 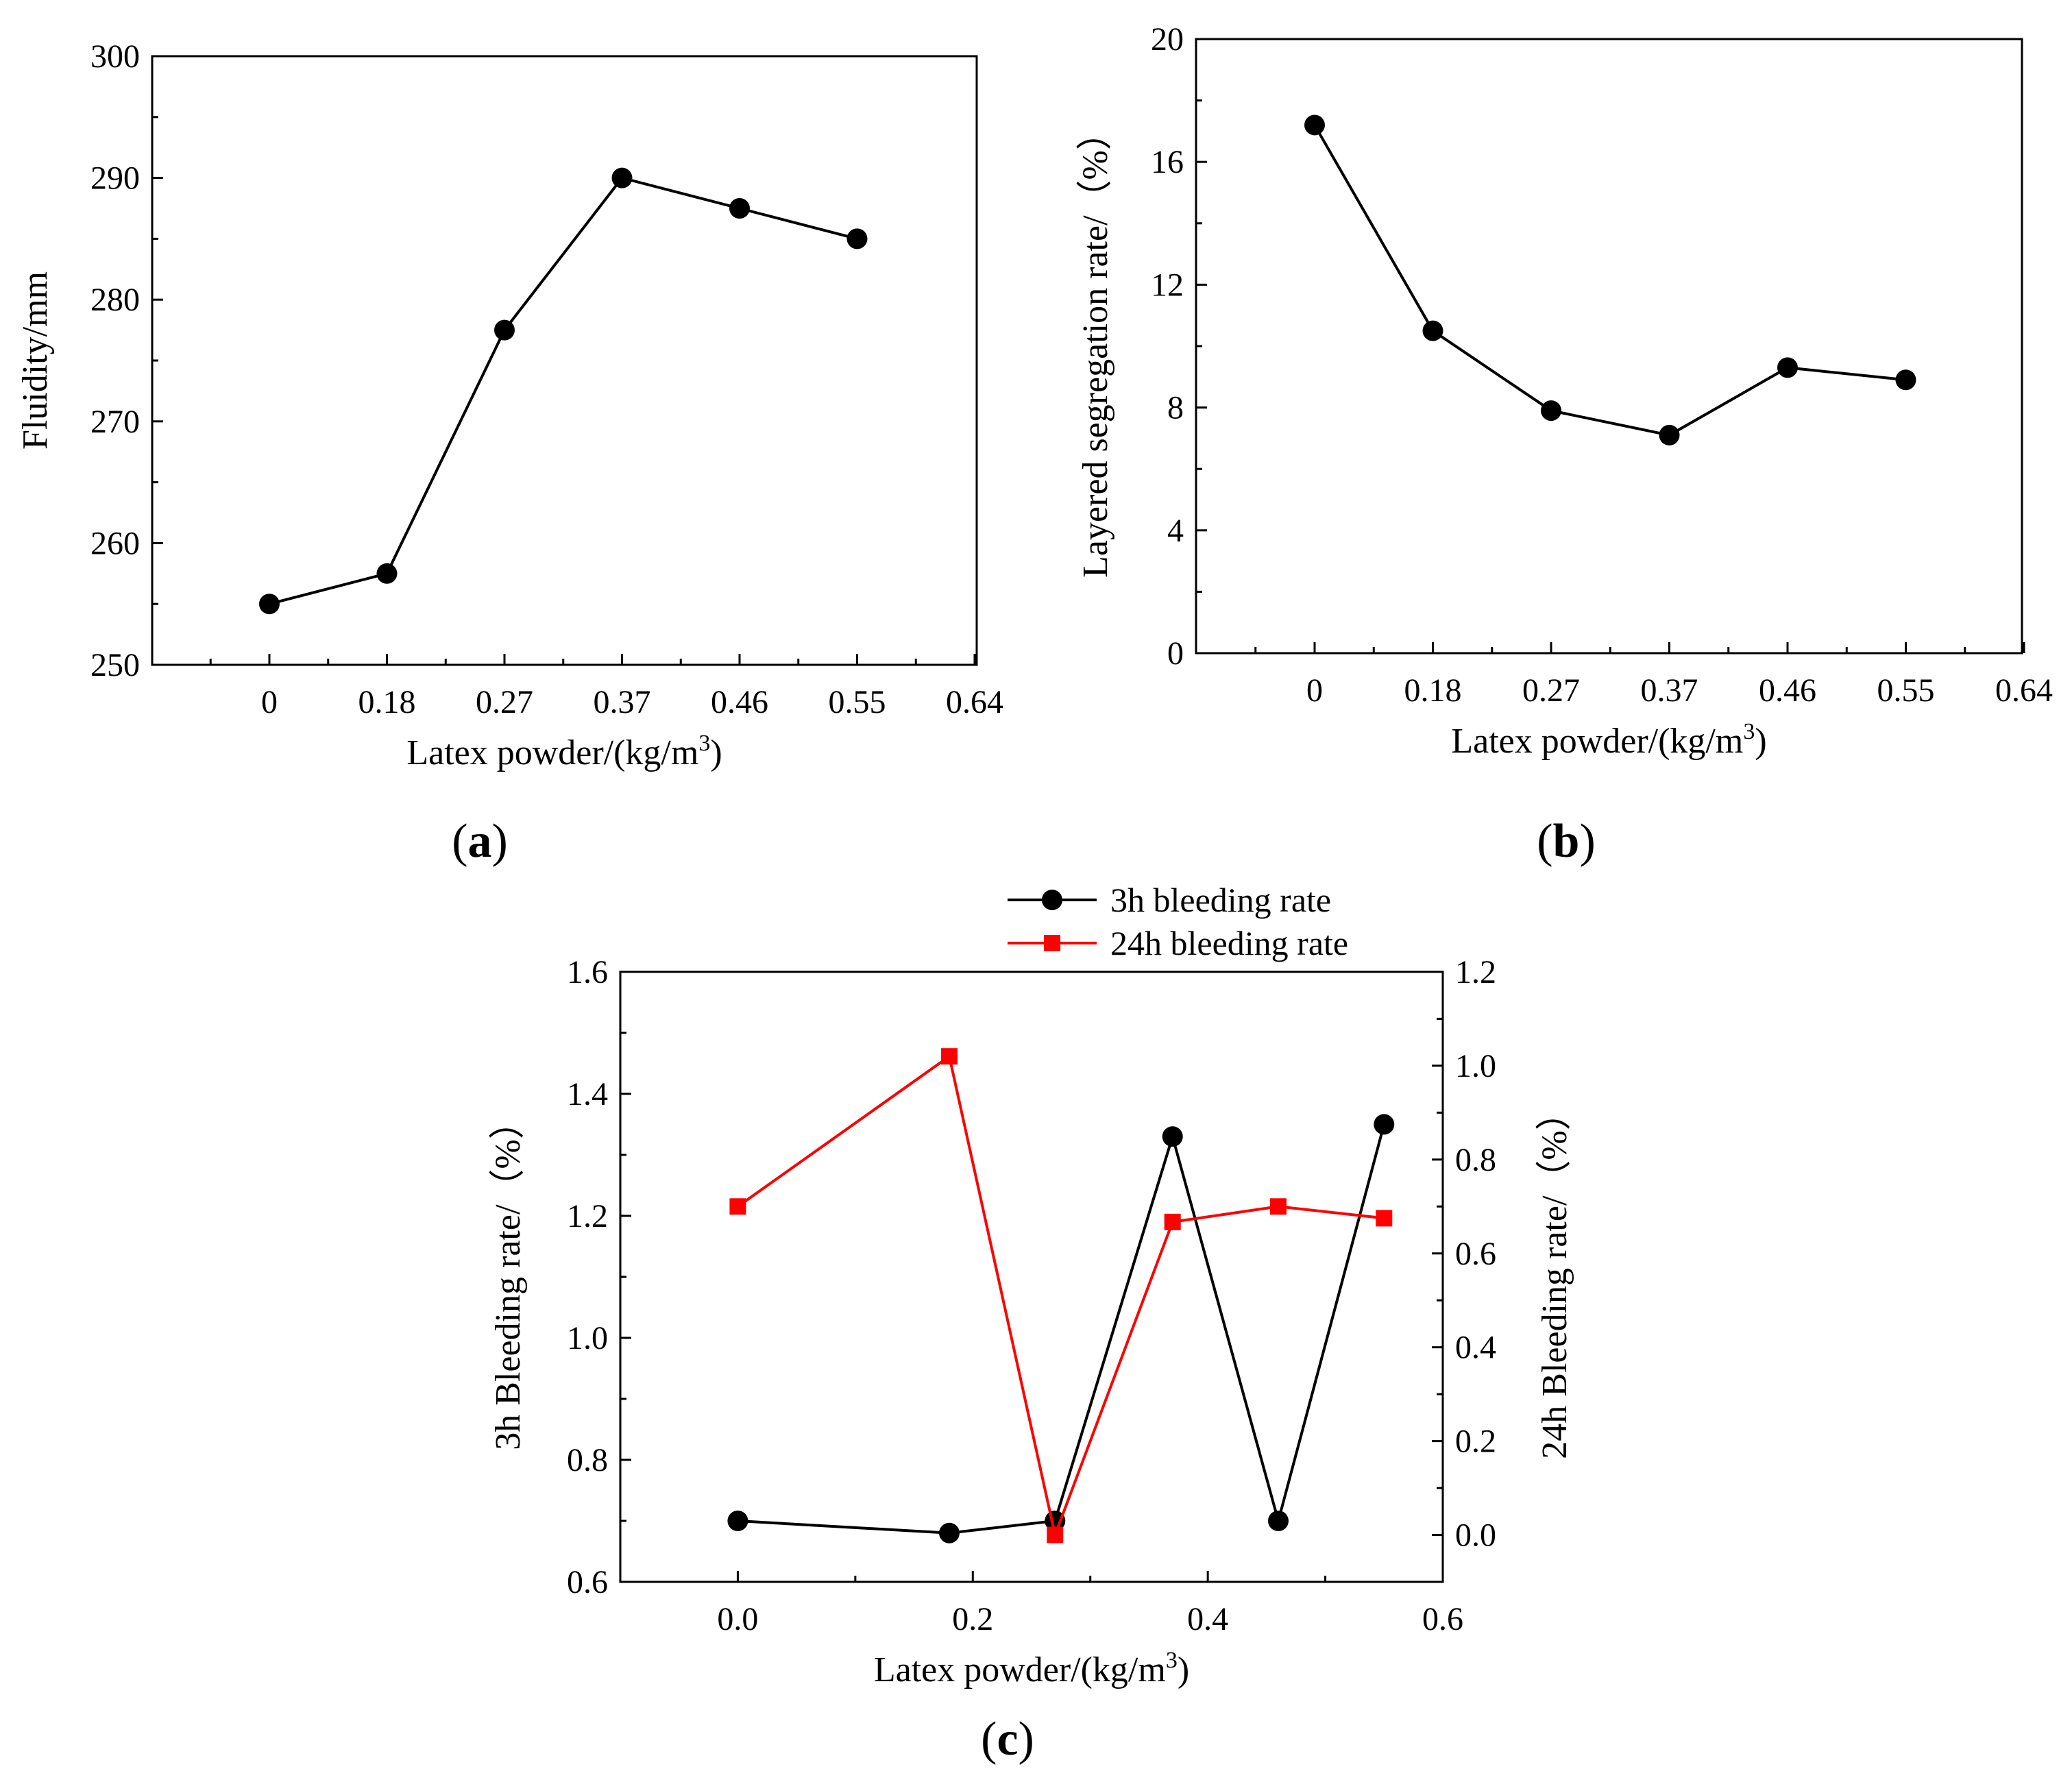 What do you see at coordinates (1175, 531) in the screenshot?
I see `y-tick-label: 4` at bounding box center [1175, 531].